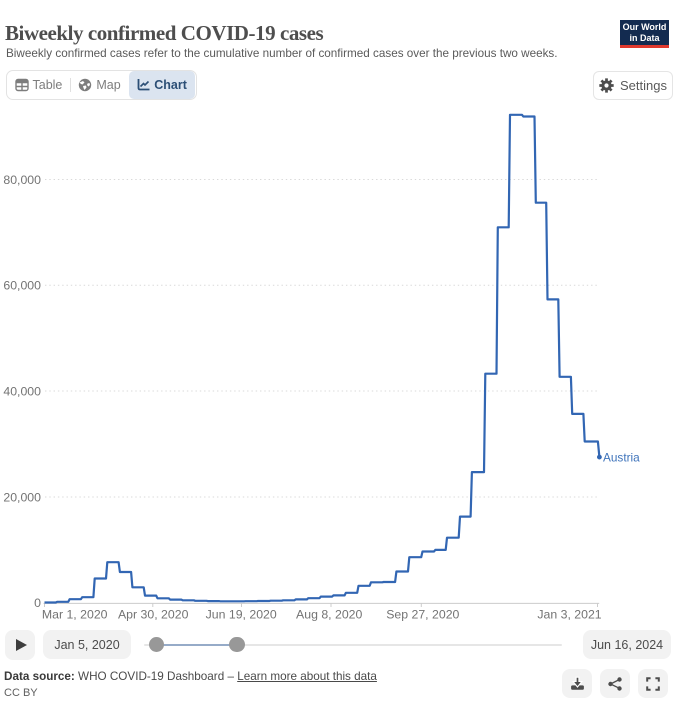  What do you see at coordinates (22, 497) in the screenshot?
I see `svg-text: 20,000` at bounding box center [22, 497].